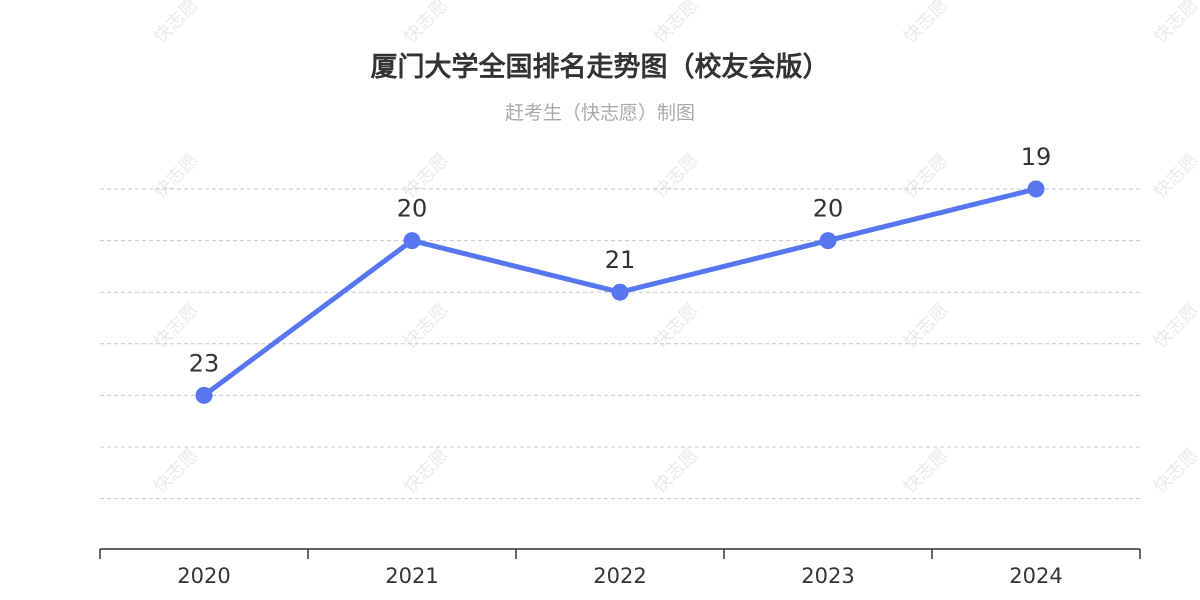  What do you see at coordinates (620, 260) in the screenshot?
I see `data-label: 21` at bounding box center [620, 260].